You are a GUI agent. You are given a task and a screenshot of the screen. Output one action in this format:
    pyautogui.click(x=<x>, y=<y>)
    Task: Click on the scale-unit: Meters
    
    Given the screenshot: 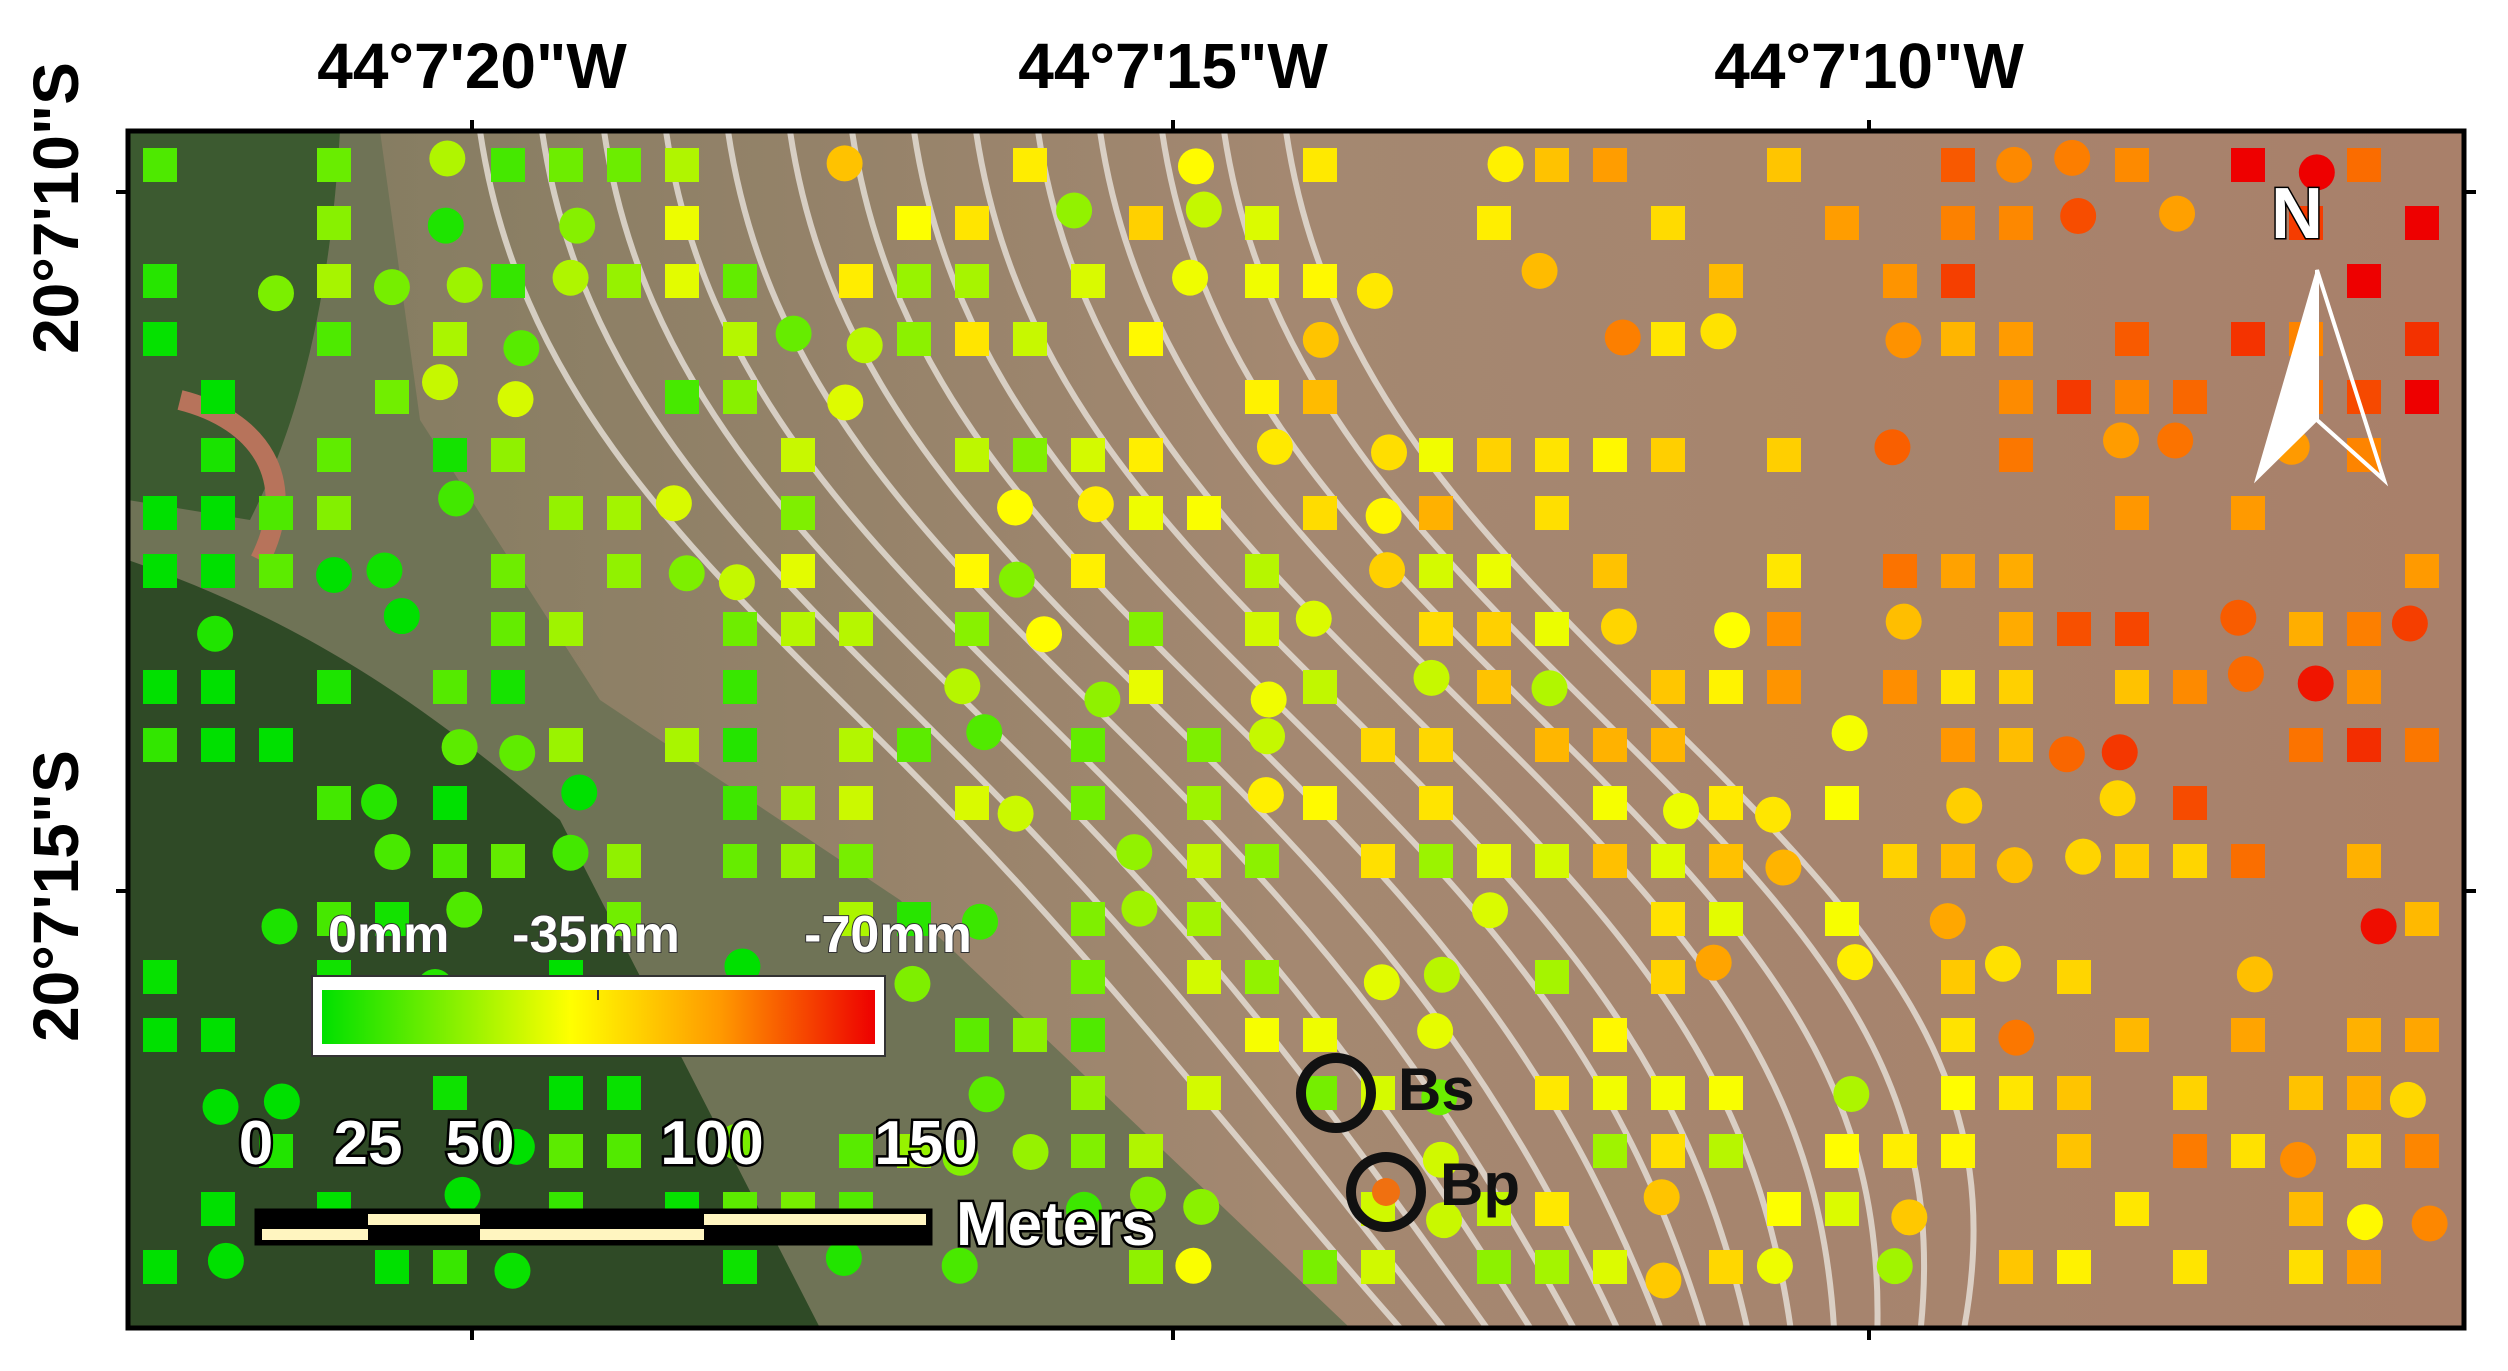 What is the action you would take?
    pyautogui.click(x=1056, y=1224)
    